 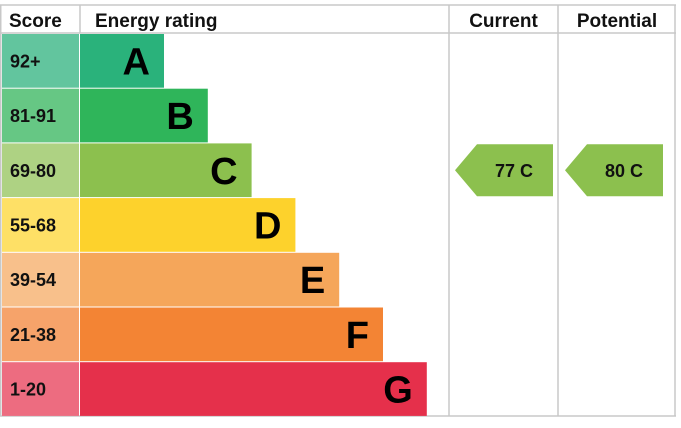 I want to click on score-cell-e, so click(x=40, y=279).